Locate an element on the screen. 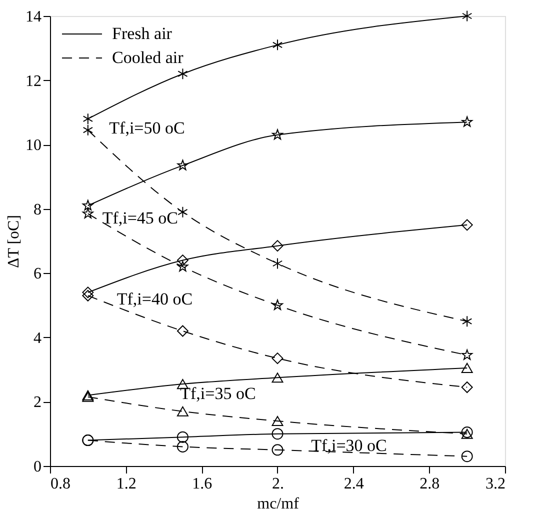  x-axis-title: mc/mf is located at coordinates (278, 504).